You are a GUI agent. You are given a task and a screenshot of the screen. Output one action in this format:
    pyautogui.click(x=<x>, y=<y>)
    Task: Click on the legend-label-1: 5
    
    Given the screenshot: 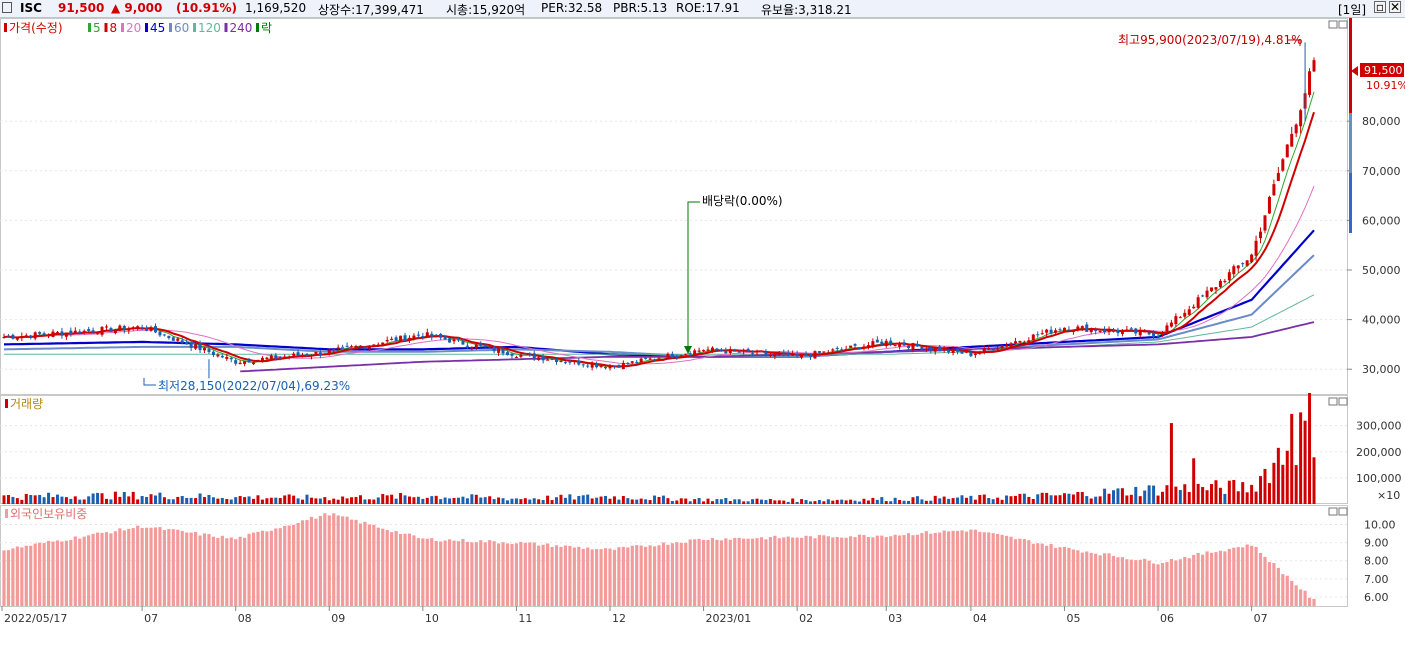 What is the action you would take?
    pyautogui.click(x=97, y=28)
    